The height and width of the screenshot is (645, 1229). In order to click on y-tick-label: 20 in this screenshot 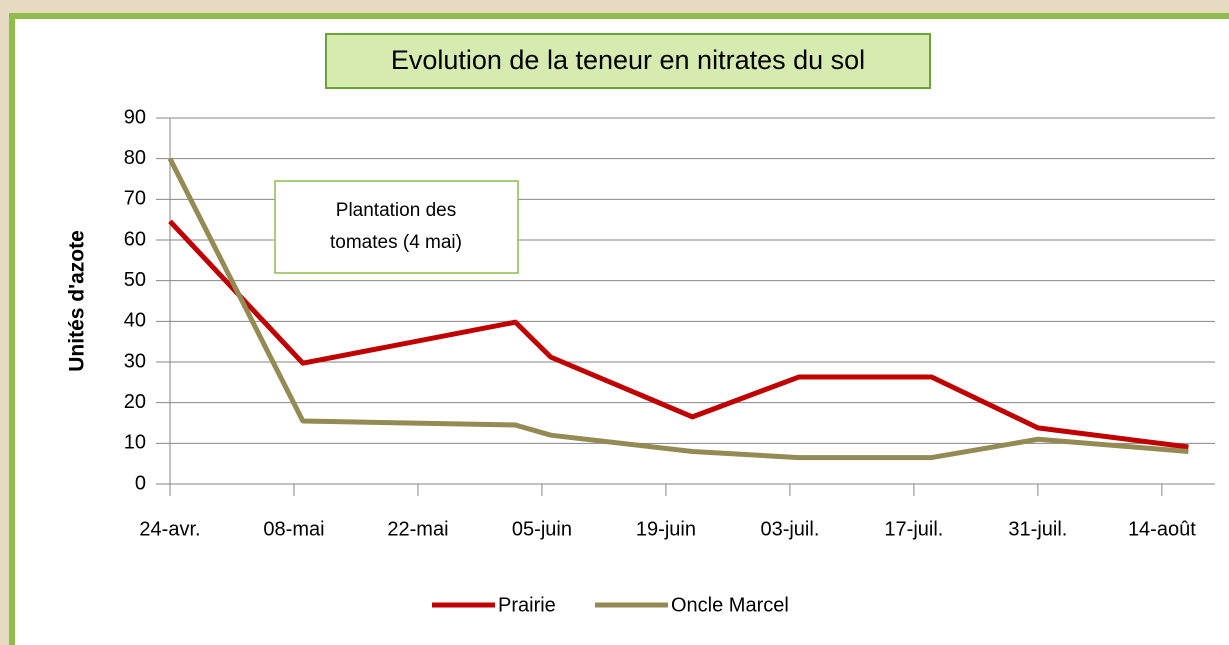, I will do `click(135, 402)`.